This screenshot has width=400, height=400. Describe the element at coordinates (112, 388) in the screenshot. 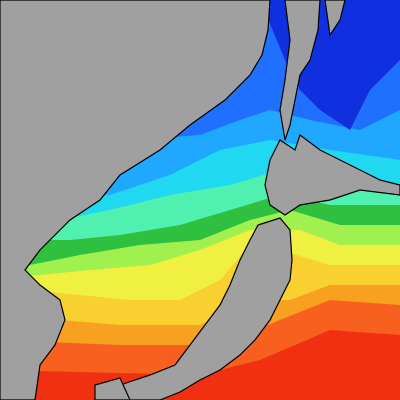

I see `kyushu` at that location.